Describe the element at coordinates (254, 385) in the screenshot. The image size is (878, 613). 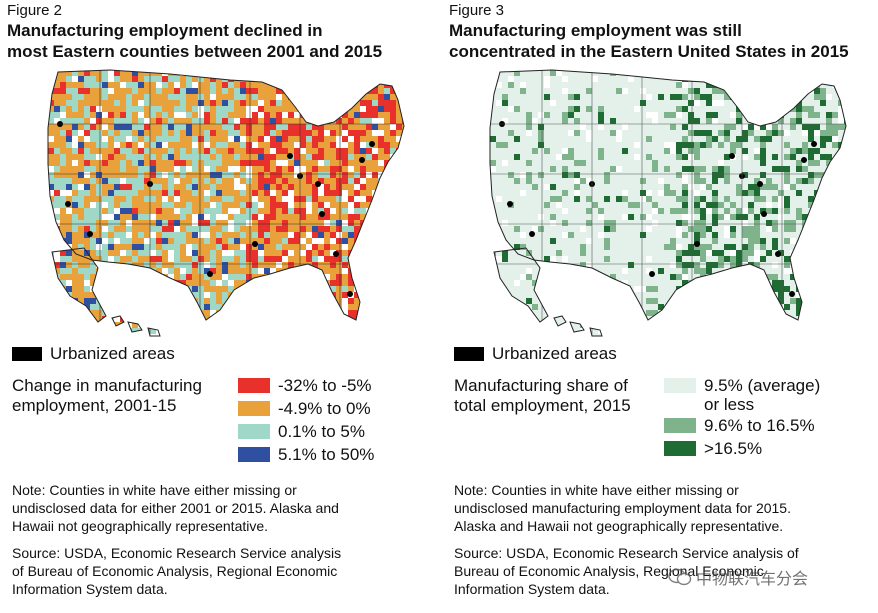
I see `legend-swatch-red` at that location.